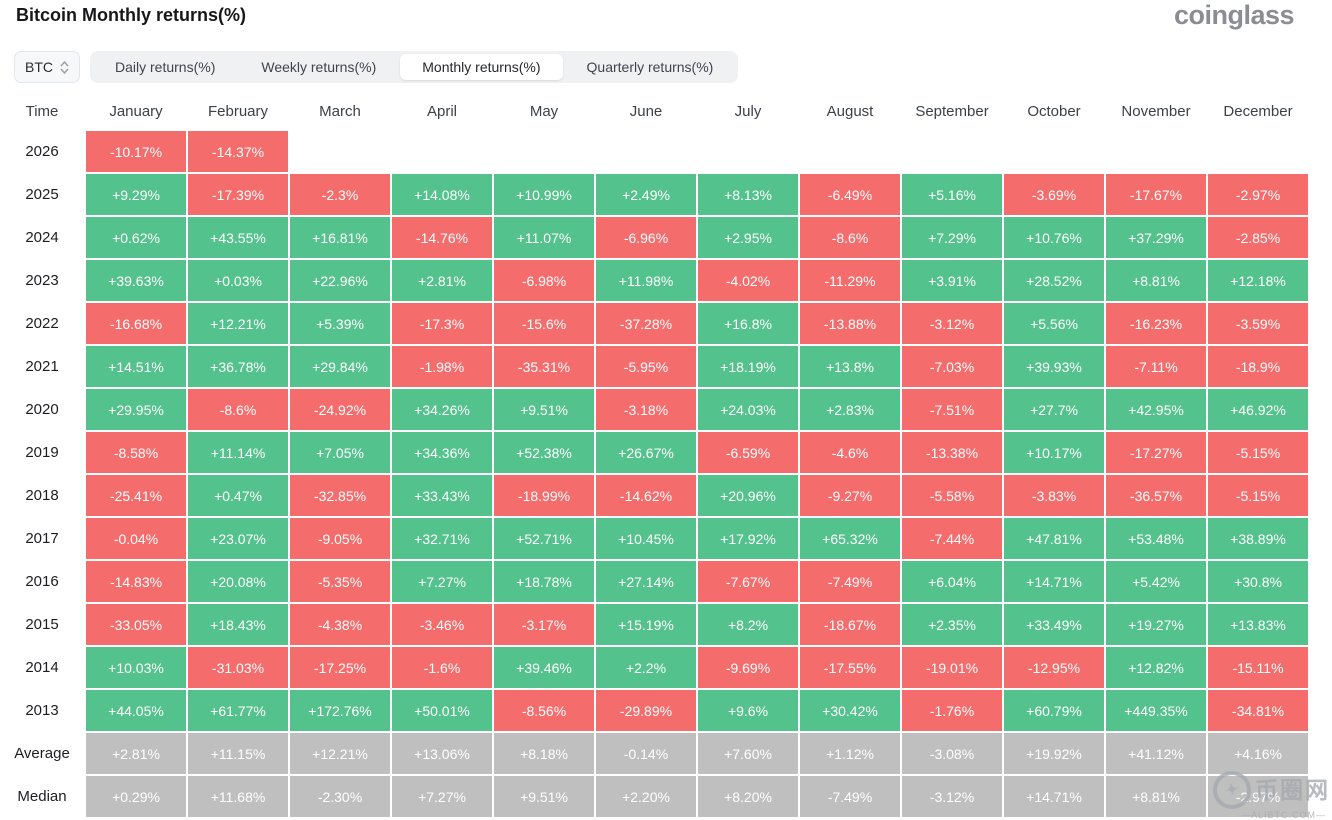  I want to click on return-cell: +5.42%, so click(1156, 581).